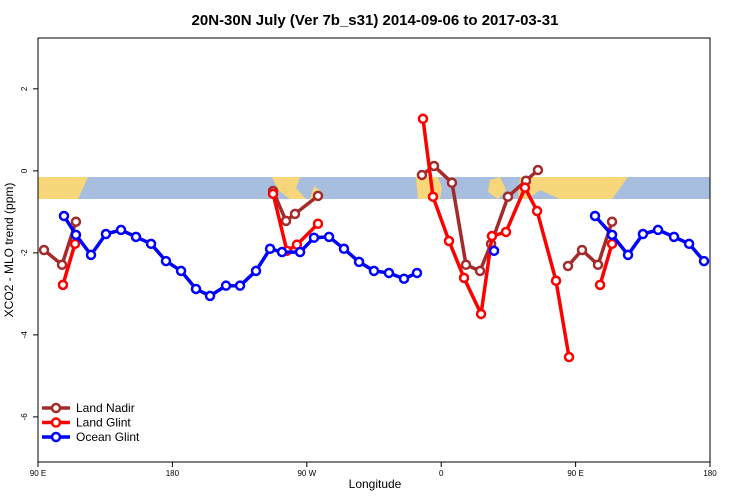 Image resolution: width=750 pixels, height=500 pixels. I want to click on legend-label: Land Glint, so click(103, 423).